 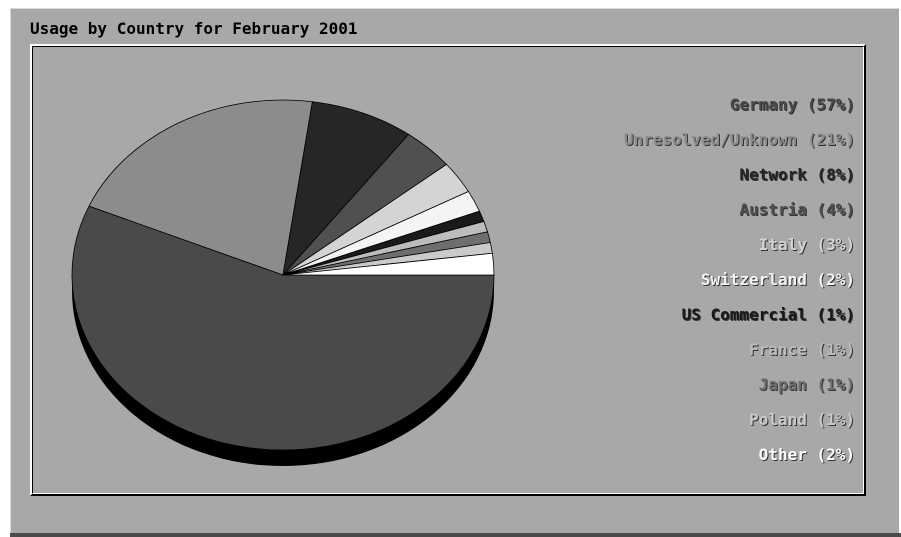 I want to click on legend-label: Switzerland (2%), so click(x=777, y=279).